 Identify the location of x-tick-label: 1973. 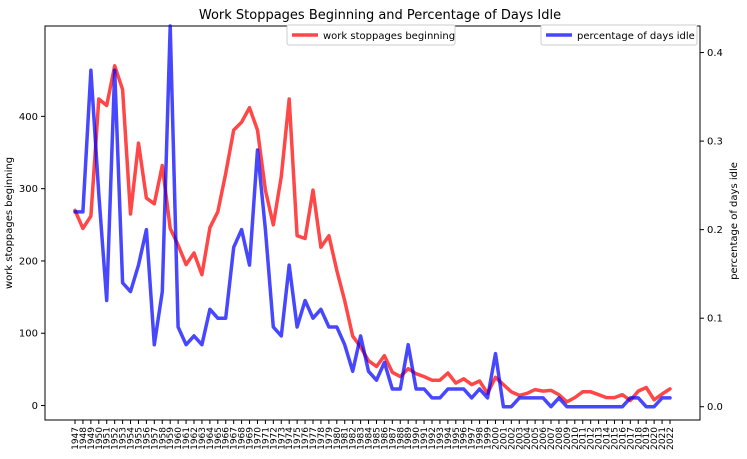
(282, 438).